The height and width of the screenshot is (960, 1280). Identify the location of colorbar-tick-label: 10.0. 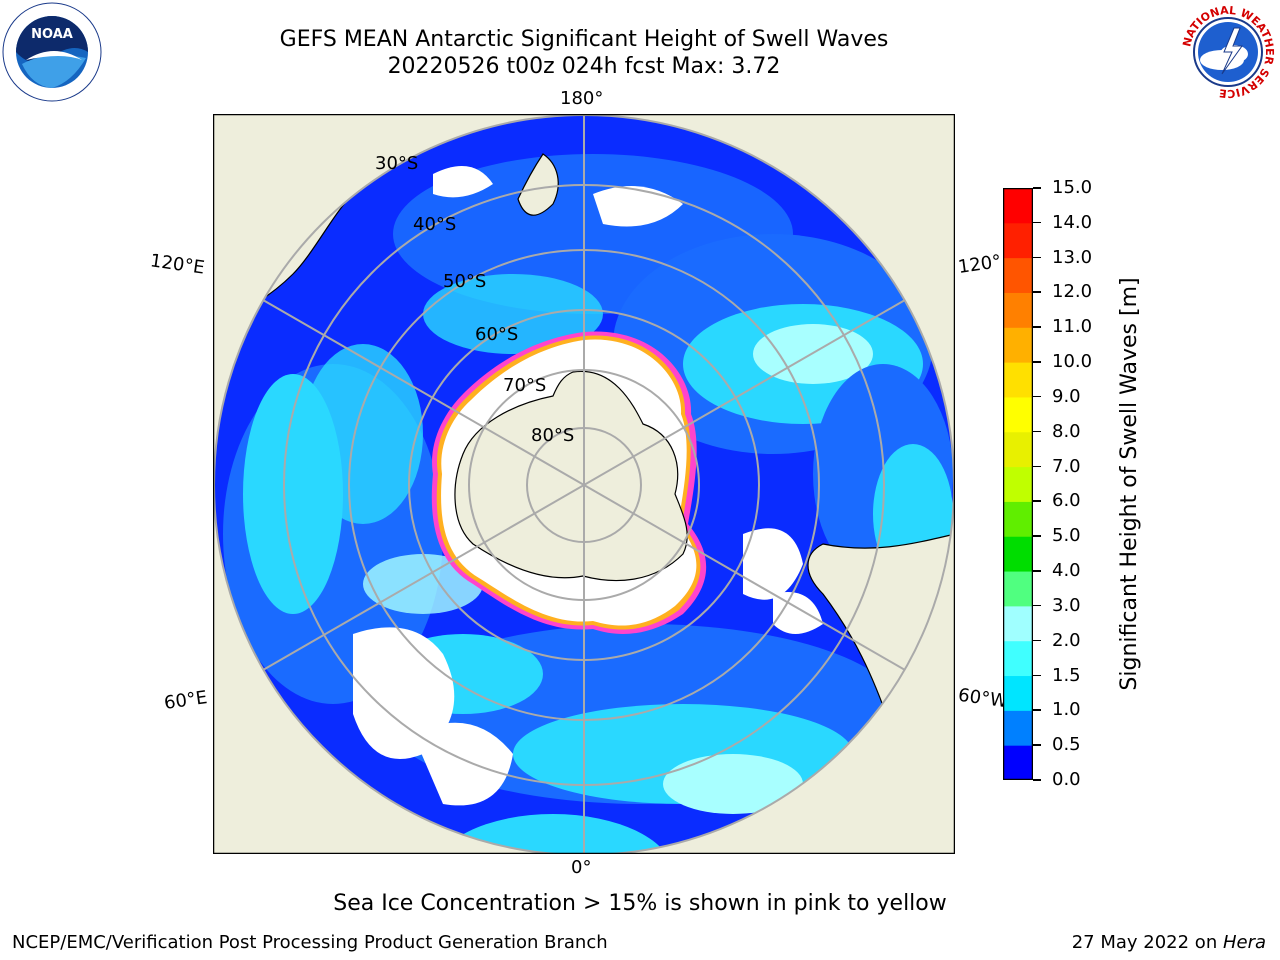
(1072, 362).